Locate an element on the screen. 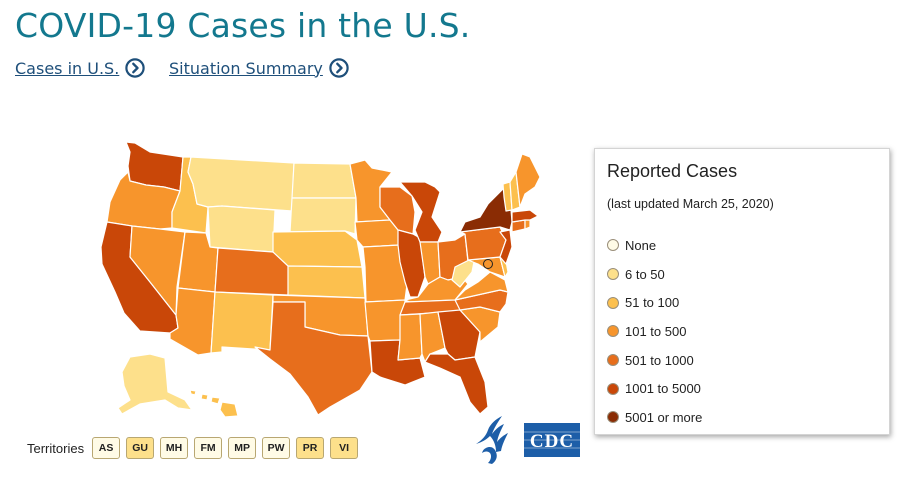 Image resolution: width=908 pixels, height=478 pixels. territories-label: Territories is located at coordinates (56, 448).